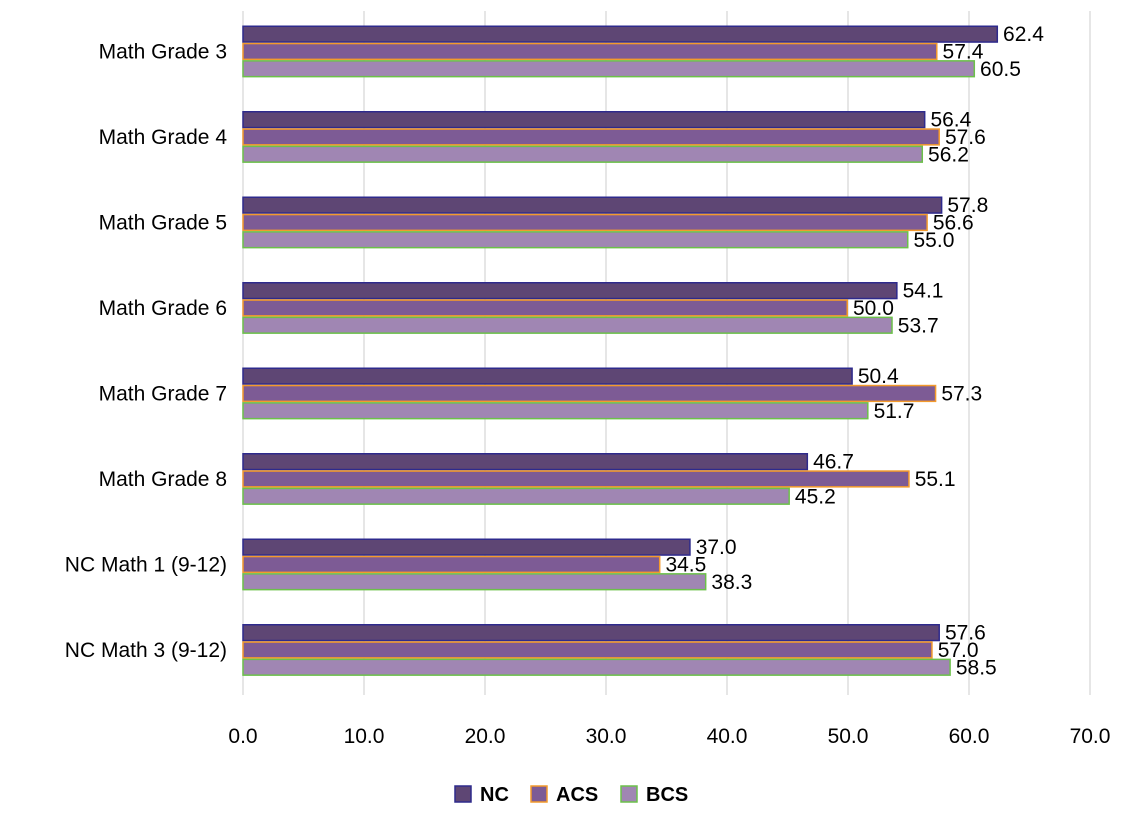 The height and width of the screenshot is (814, 1121). Describe the element at coordinates (163, 479) in the screenshot. I see `category-label: Math Grade 8` at that location.